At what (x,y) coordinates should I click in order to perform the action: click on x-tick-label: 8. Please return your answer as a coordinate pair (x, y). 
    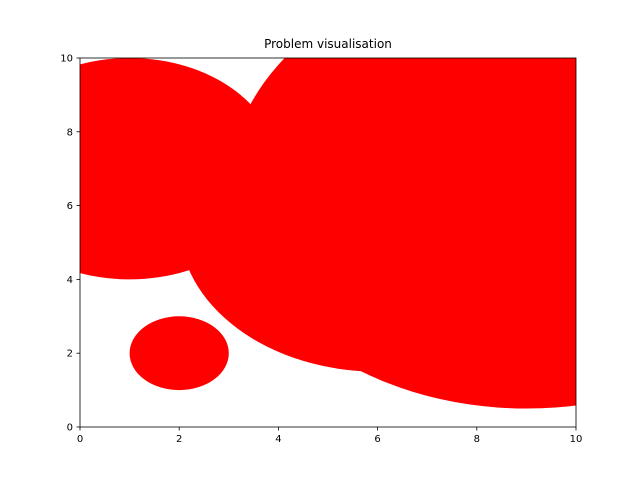
    Looking at the image, I should click on (477, 439).